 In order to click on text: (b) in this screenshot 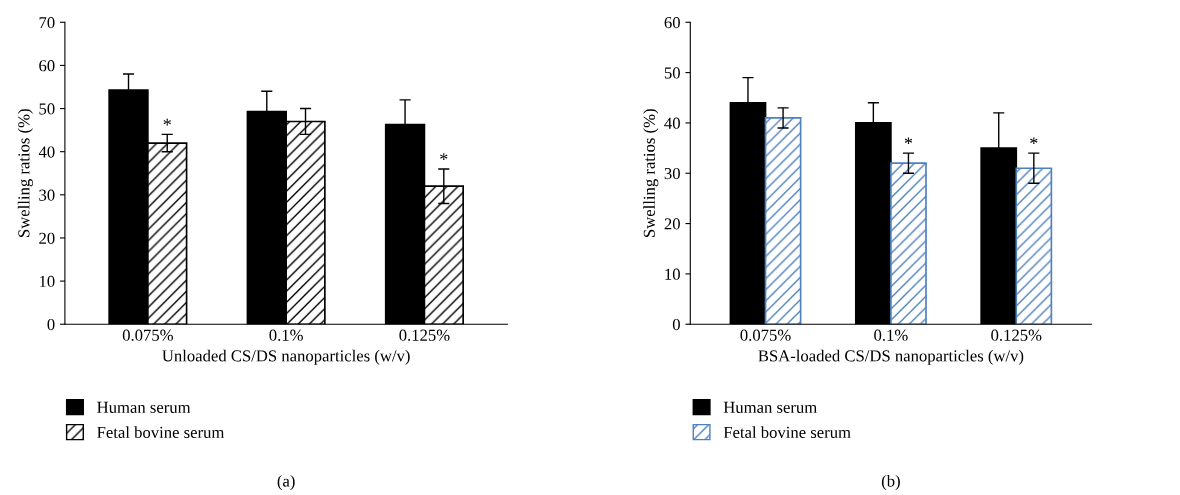, I will do `click(890, 482)`.